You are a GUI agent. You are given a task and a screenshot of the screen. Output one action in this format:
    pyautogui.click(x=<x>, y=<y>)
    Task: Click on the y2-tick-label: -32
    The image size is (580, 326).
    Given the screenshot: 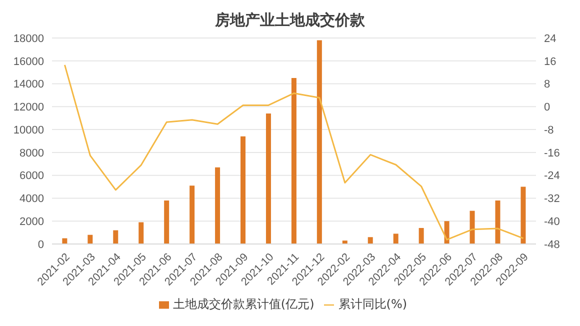 What is the action you would take?
    pyautogui.click(x=552, y=199)
    